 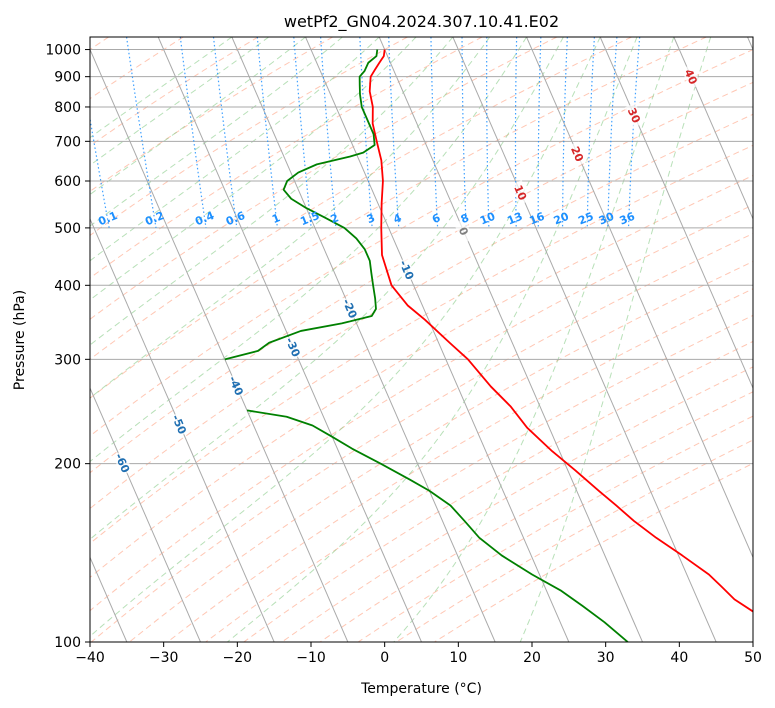 I want to click on x-tick-label: 20, so click(x=532, y=658).